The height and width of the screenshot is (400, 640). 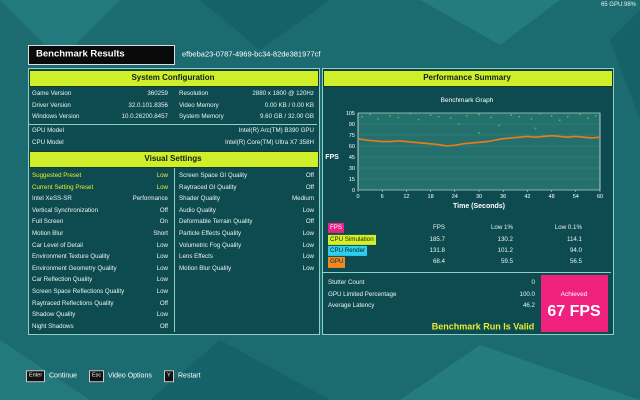 What do you see at coordinates (74, 268) in the screenshot?
I see `setting-name: Environment Geometry Quality` at bounding box center [74, 268].